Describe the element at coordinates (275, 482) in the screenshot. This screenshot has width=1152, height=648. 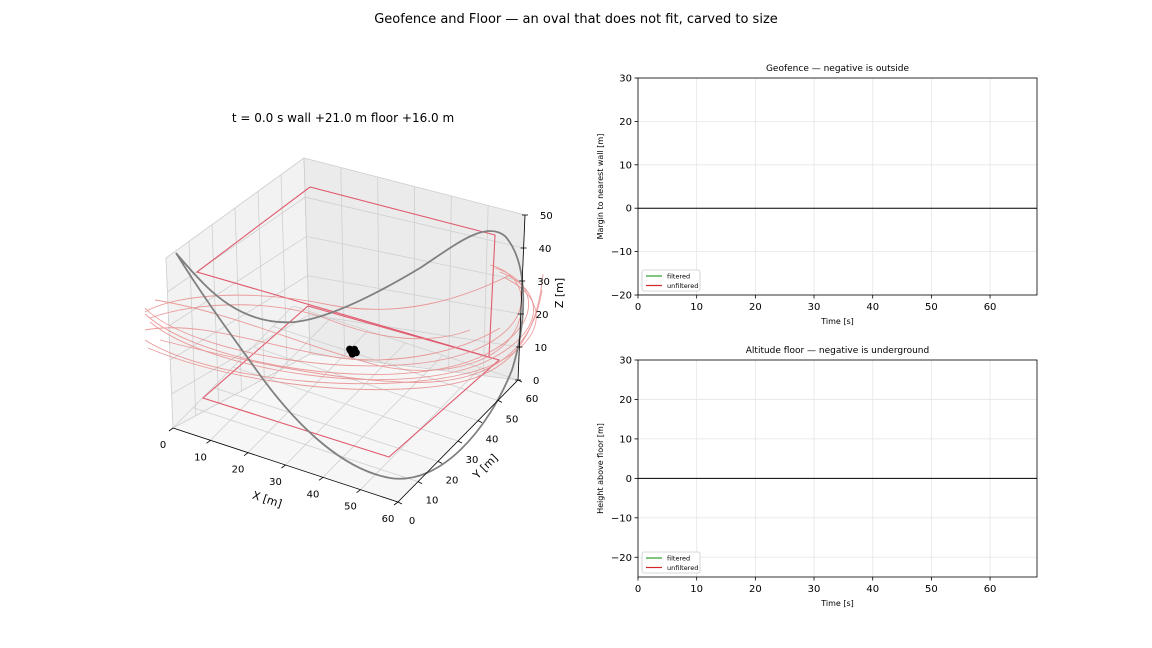
I see `x-tick-label-3d: 30` at that location.